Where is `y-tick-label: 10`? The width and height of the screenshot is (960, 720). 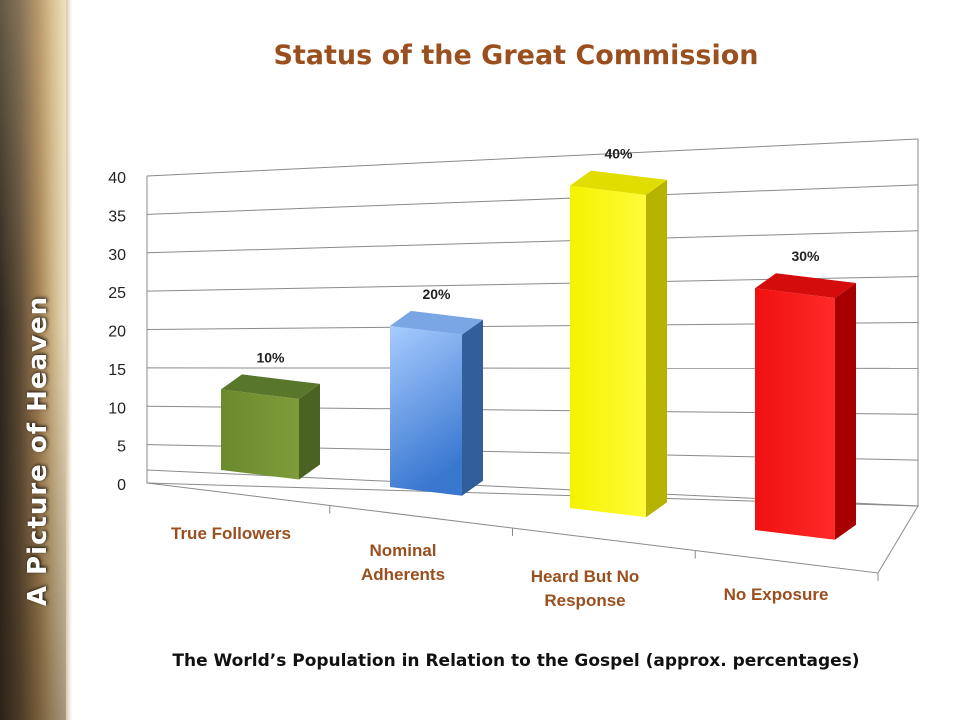
y-tick-label: 10 is located at coordinates (117, 408).